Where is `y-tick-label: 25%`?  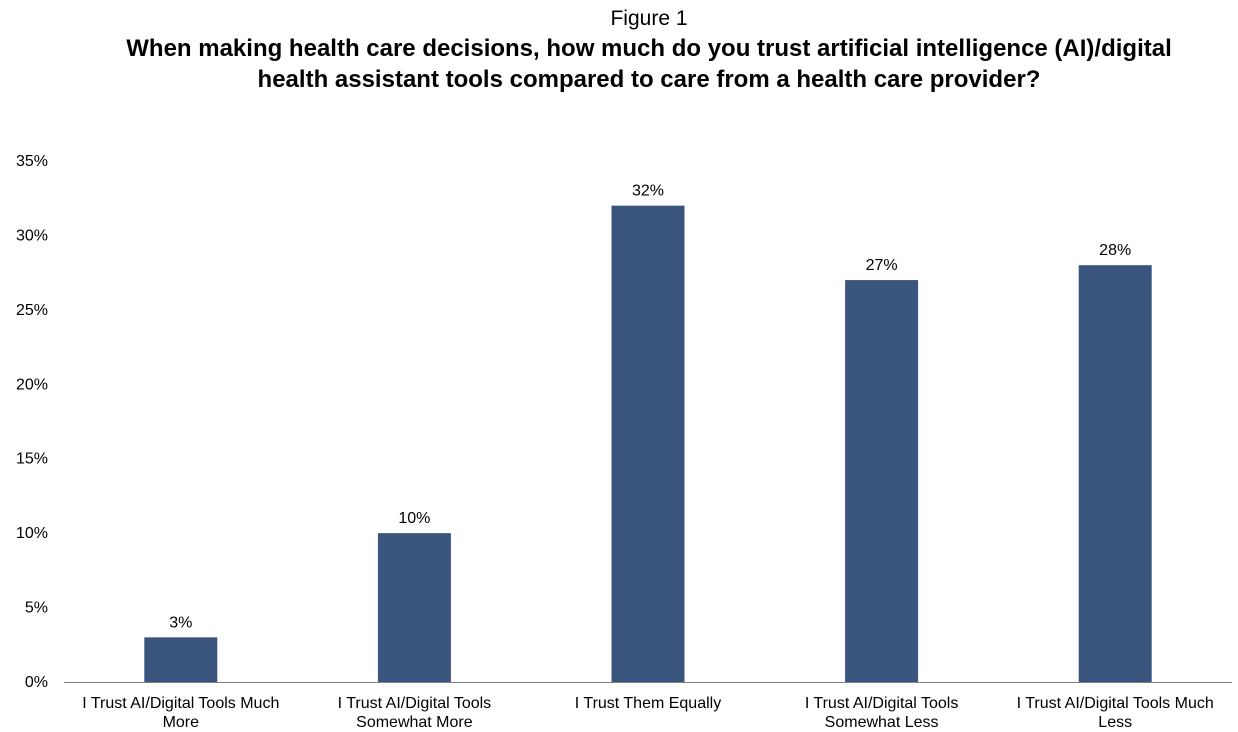 y-tick-label: 25% is located at coordinates (32, 310).